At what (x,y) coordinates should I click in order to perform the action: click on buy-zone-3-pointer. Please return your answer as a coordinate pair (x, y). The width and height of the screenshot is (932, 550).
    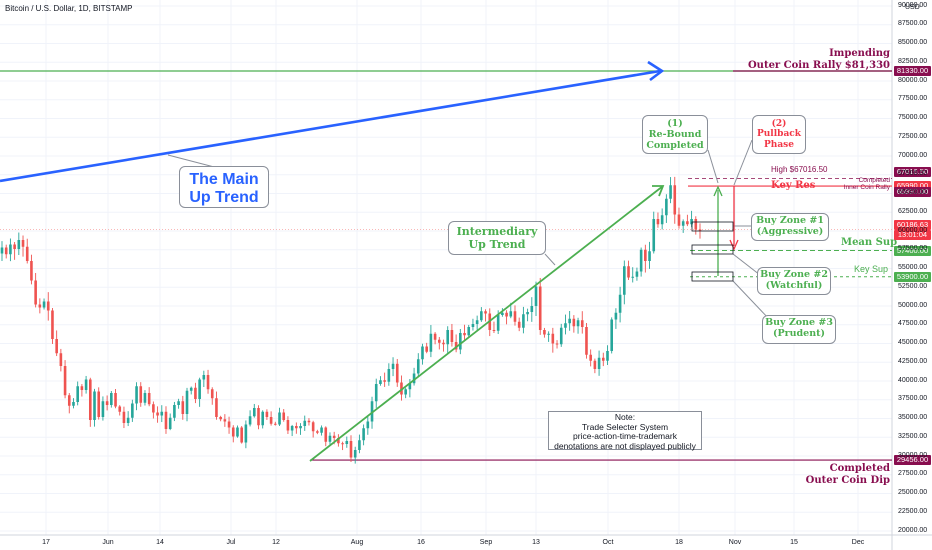
    Looking at the image, I should click on (751, 300).